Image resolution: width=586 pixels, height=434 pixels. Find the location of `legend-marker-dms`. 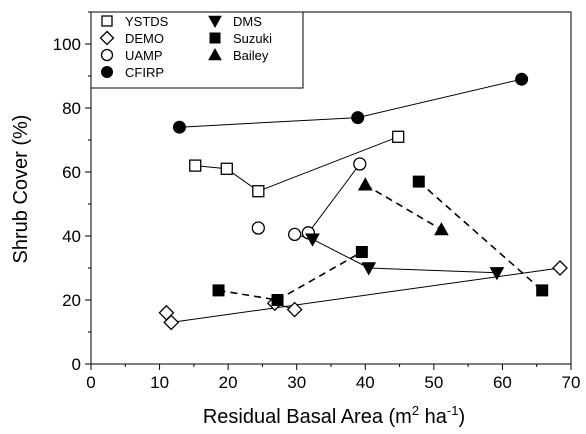

legend-marker-dms is located at coordinates (215, 22).